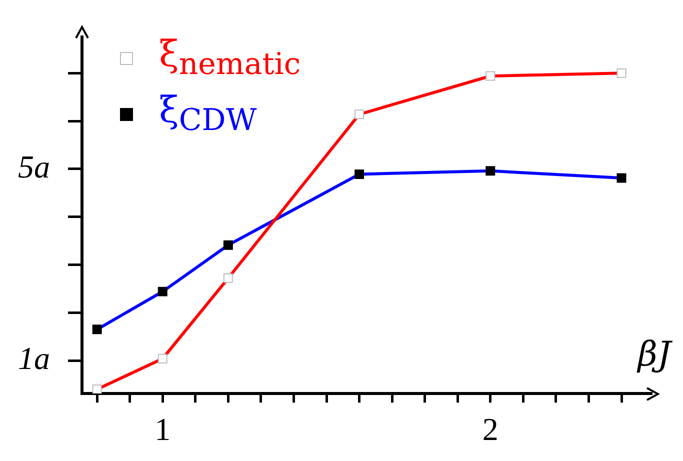 The image size is (683, 461). What do you see at coordinates (34, 166) in the screenshot?
I see `y-tick-label: 5a` at bounding box center [34, 166].